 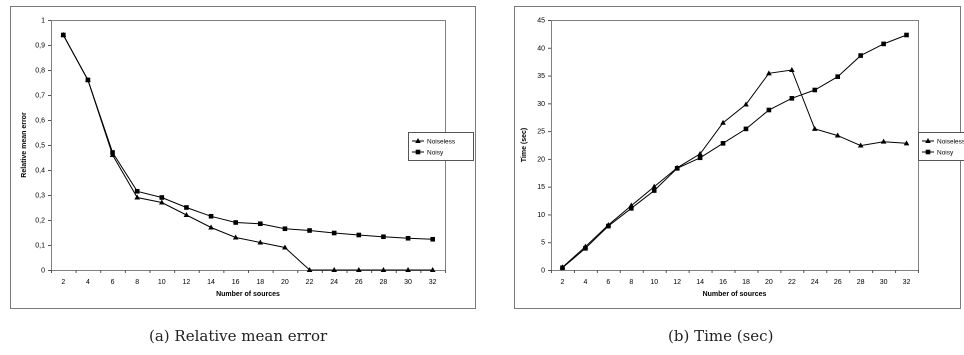 What do you see at coordinates (40, 246) in the screenshot?
I see `y-tick-label: 0,1` at bounding box center [40, 246].